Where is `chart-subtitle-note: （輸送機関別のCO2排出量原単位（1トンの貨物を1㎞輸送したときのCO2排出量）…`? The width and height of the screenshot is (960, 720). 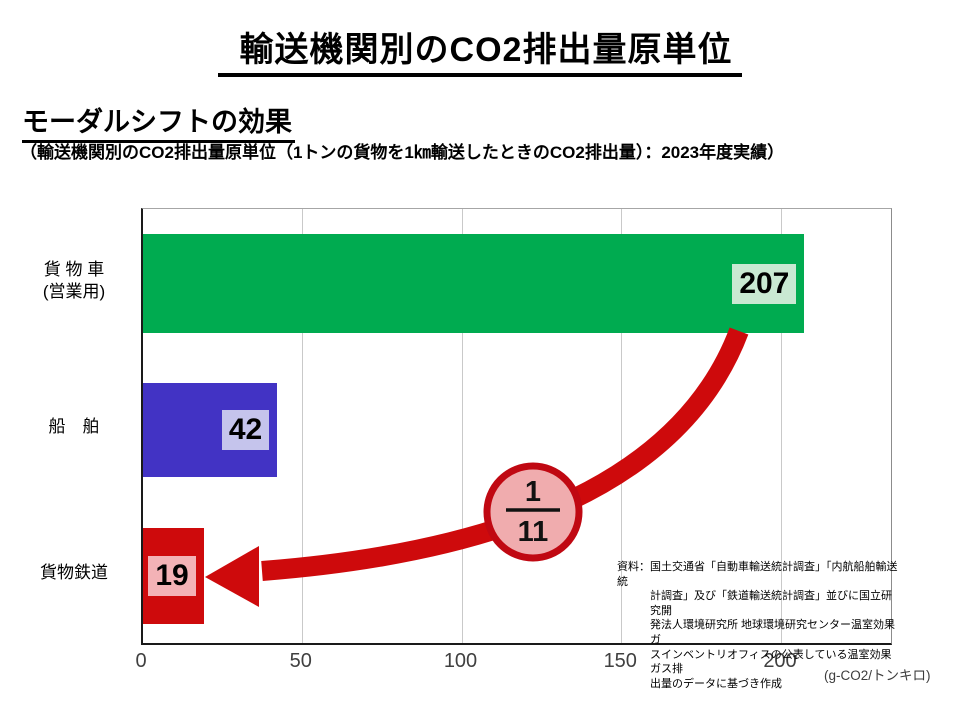 chart-subtitle-note: （輸送機関別のCO2排出量原単位（1トンの貨物を1㎞輸送したときのCO2排出量）… is located at coordinates (402, 152).